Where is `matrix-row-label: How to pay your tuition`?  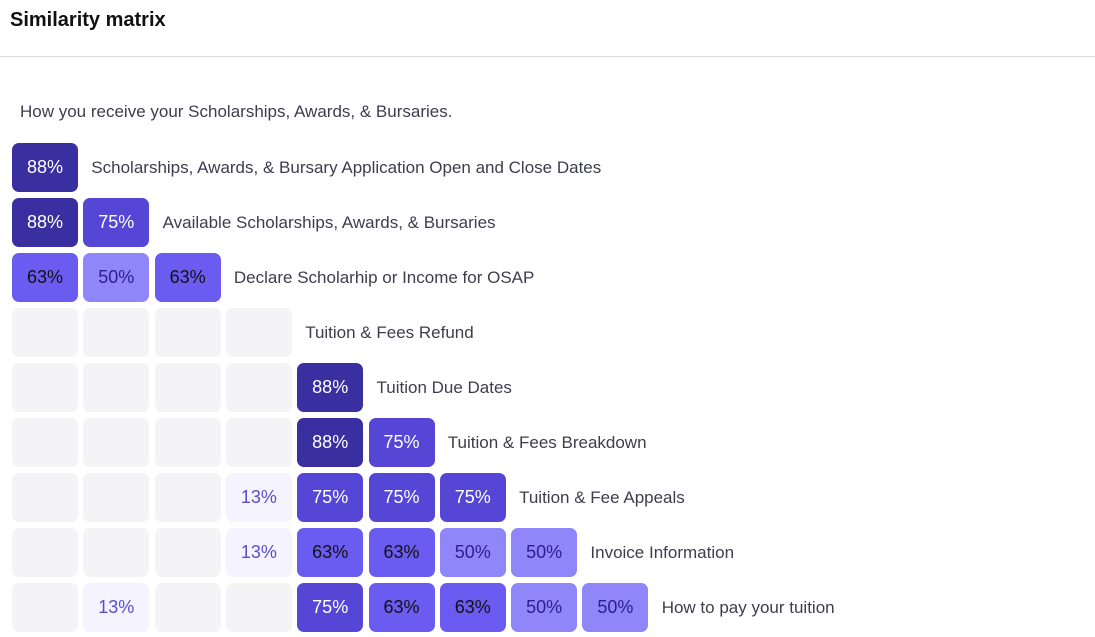 matrix-row-label: How to pay your tuition is located at coordinates (748, 607).